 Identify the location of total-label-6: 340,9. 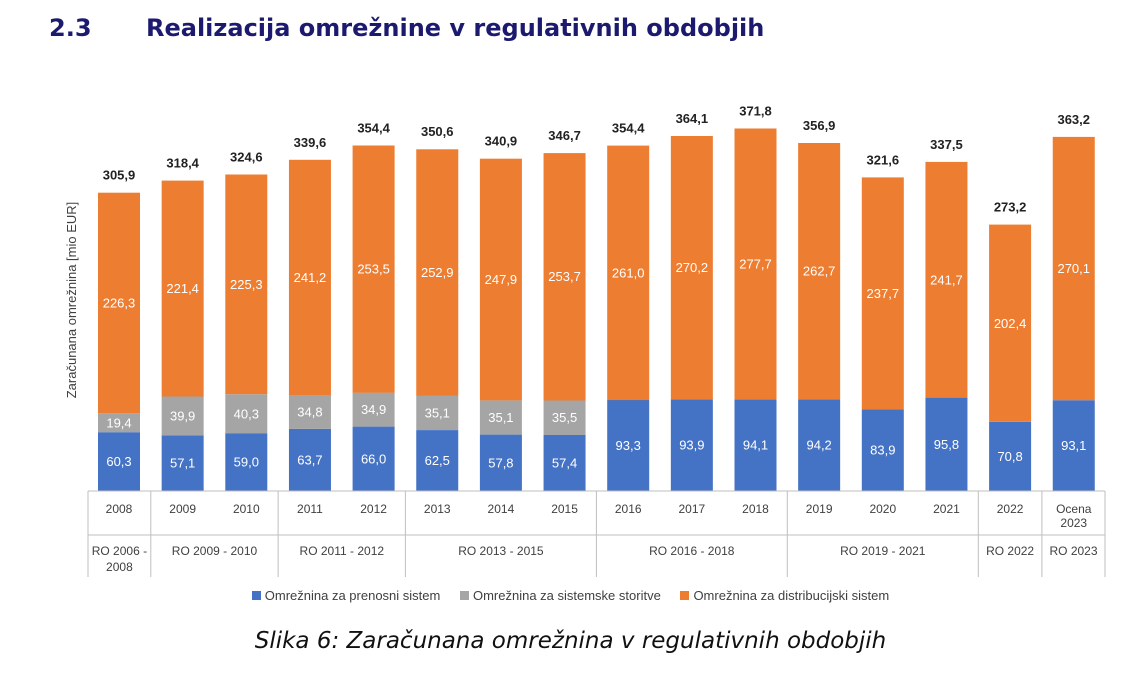
(501, 141).